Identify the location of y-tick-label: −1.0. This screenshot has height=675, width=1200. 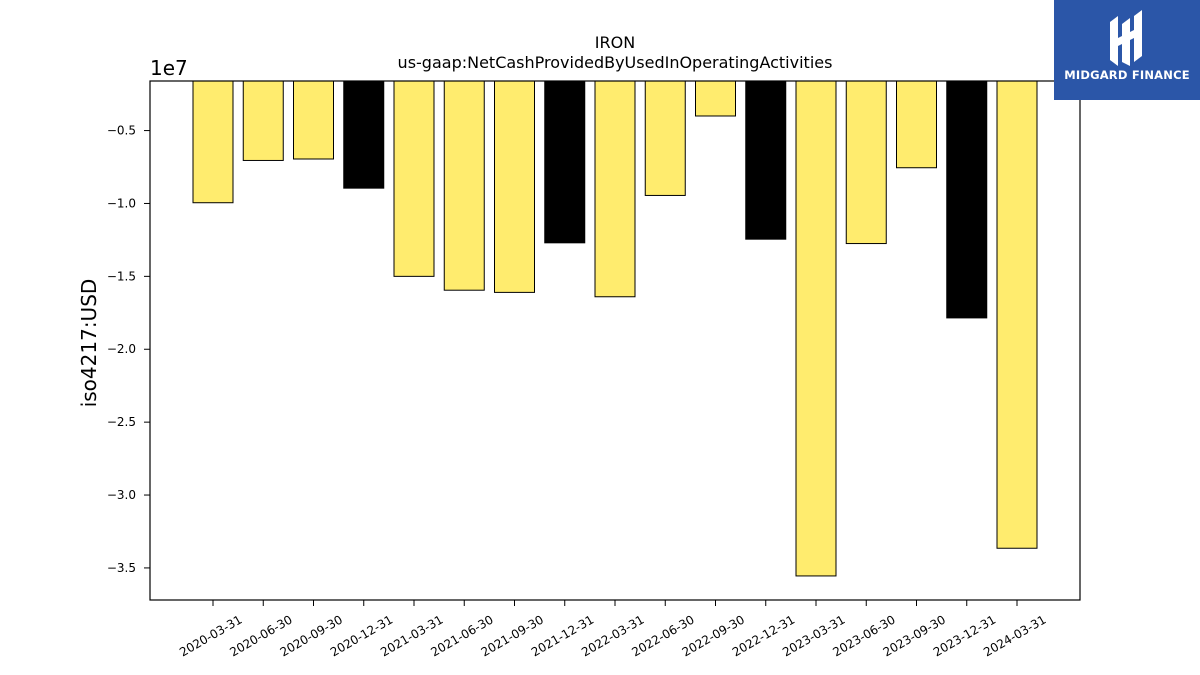
(121, 203).